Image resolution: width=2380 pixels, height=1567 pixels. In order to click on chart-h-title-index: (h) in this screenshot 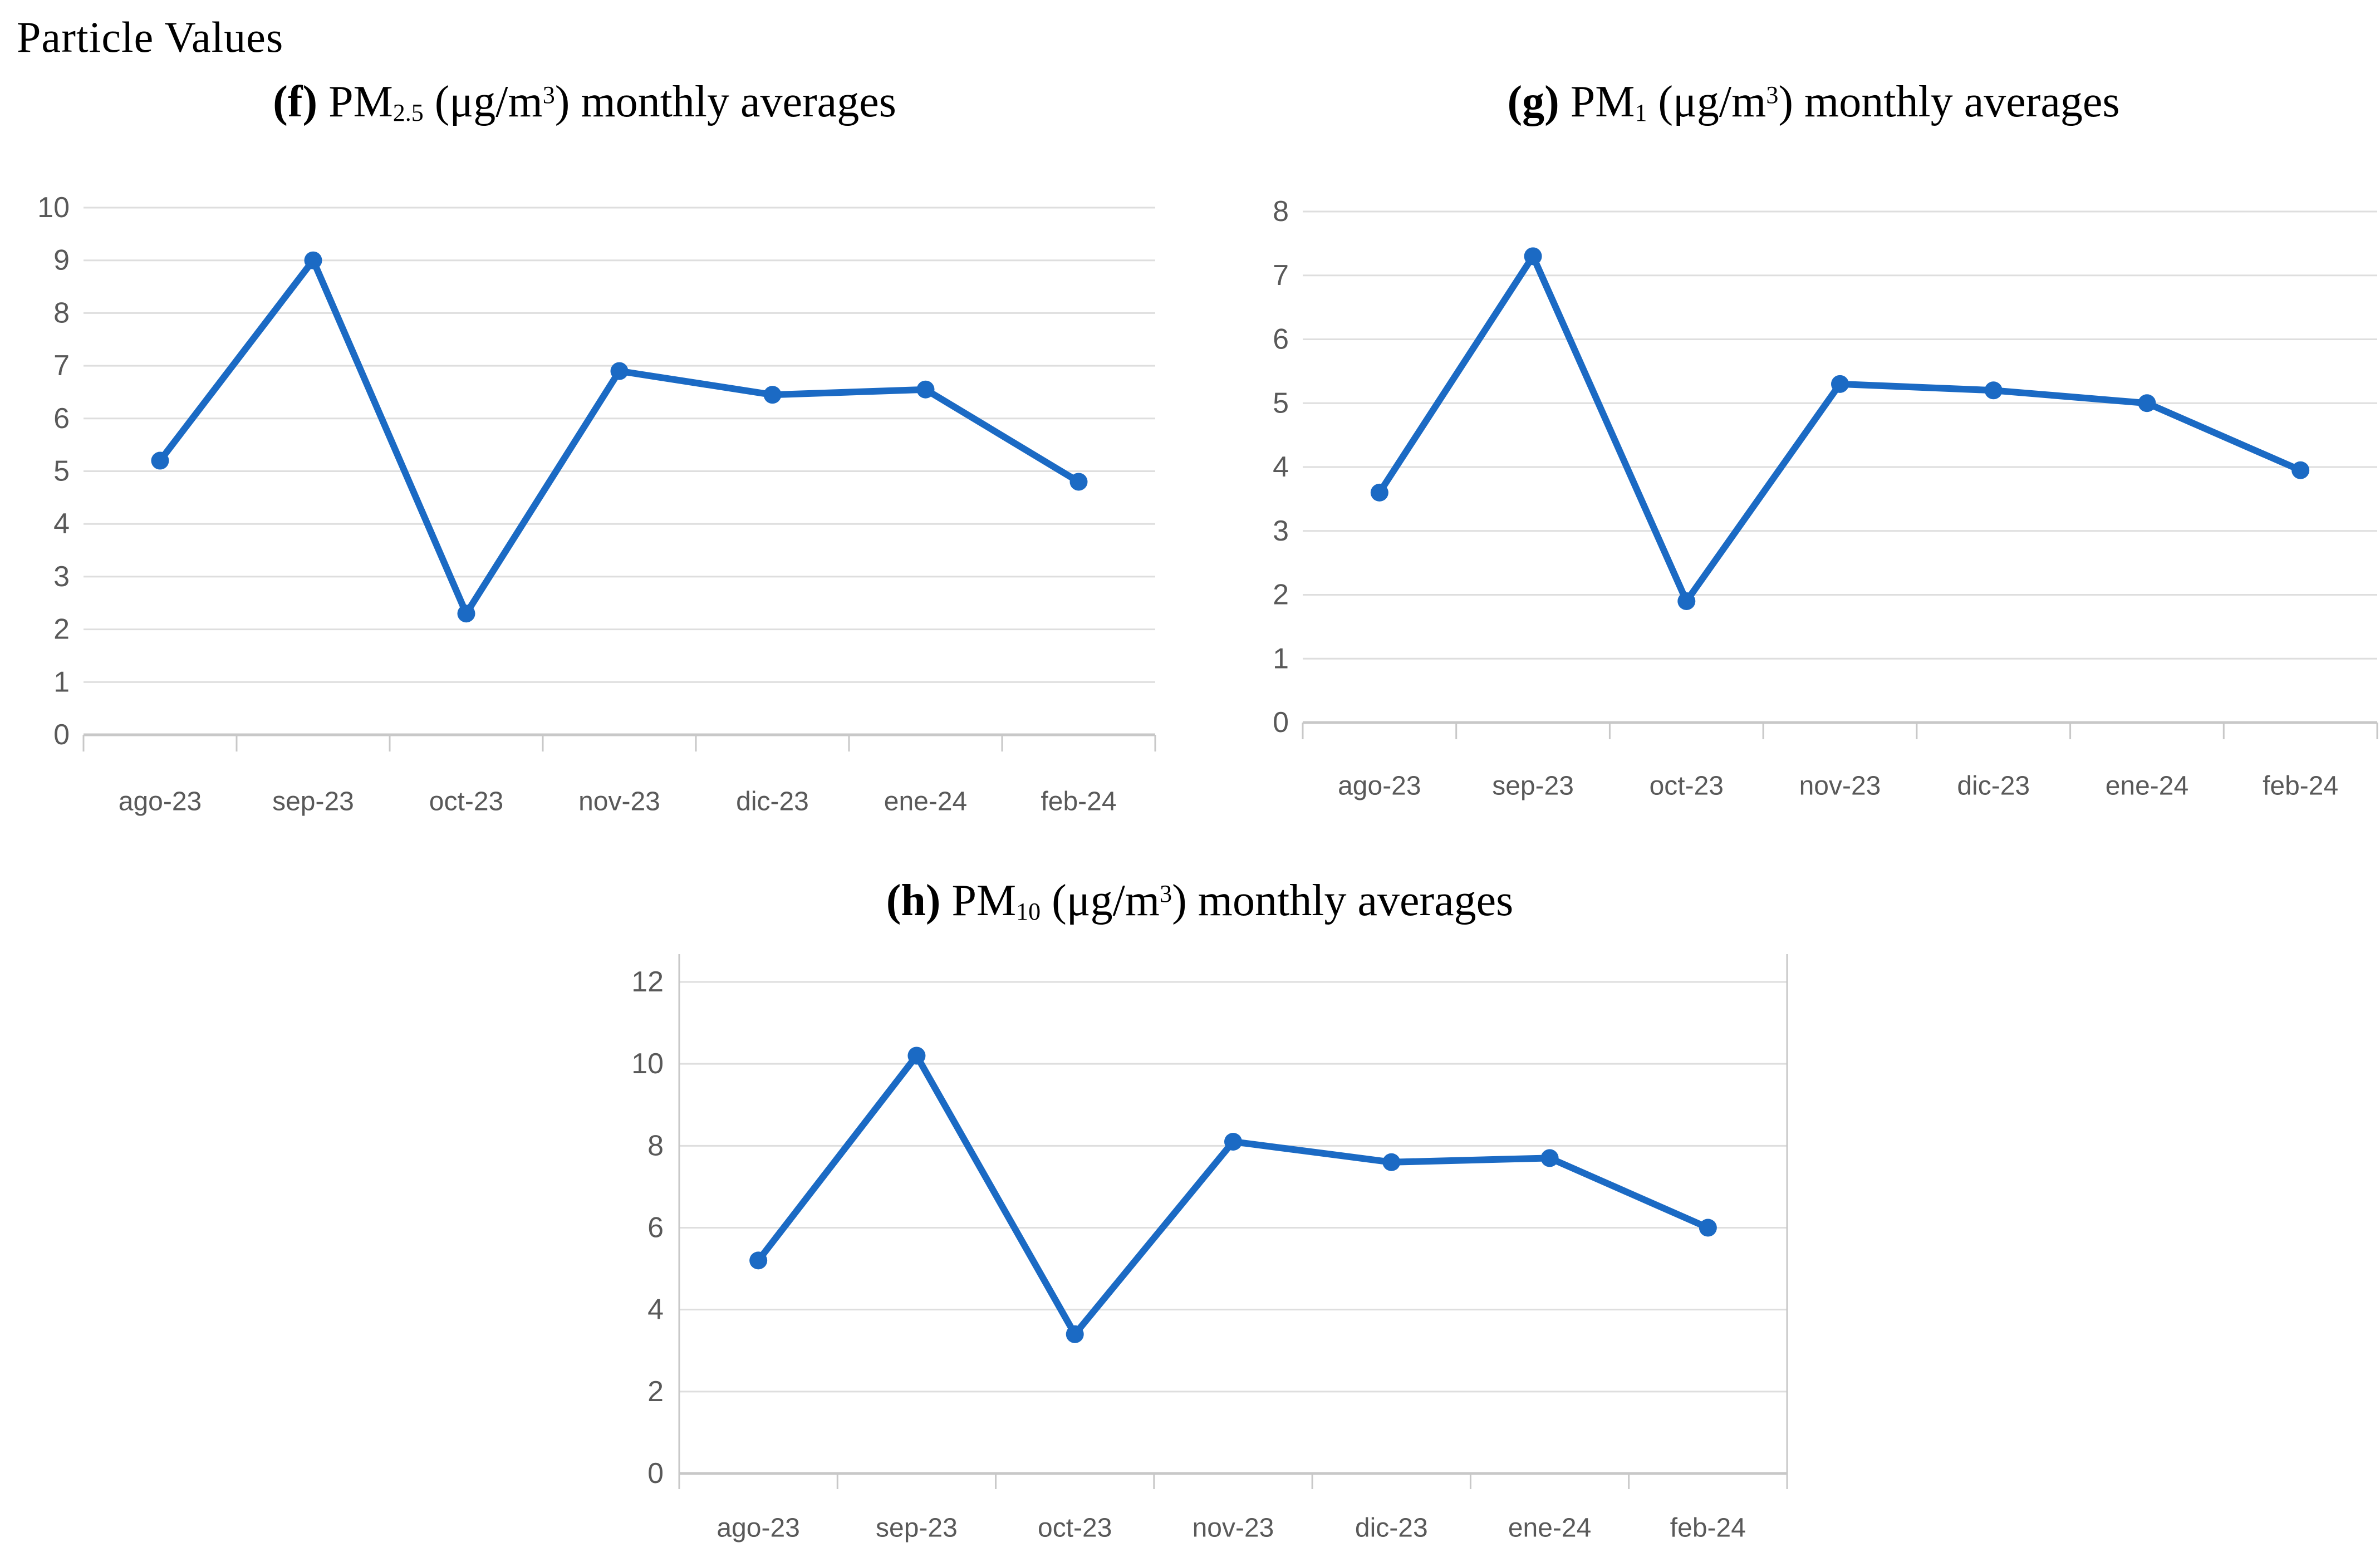, I will do `click(913, 900)`.